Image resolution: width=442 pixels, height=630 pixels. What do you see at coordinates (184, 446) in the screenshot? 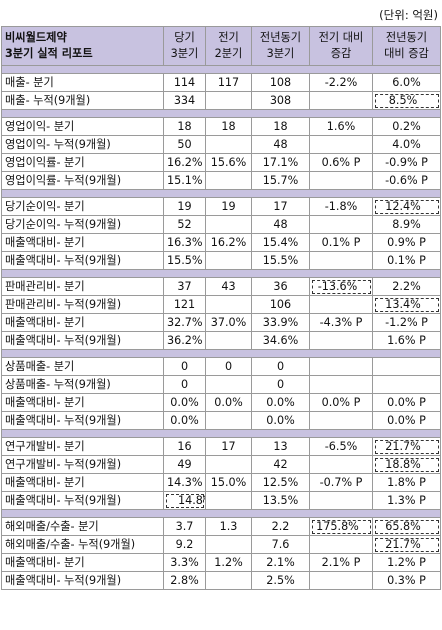
I see `current-quarter-value: 16` at bounding box center [184, 446].